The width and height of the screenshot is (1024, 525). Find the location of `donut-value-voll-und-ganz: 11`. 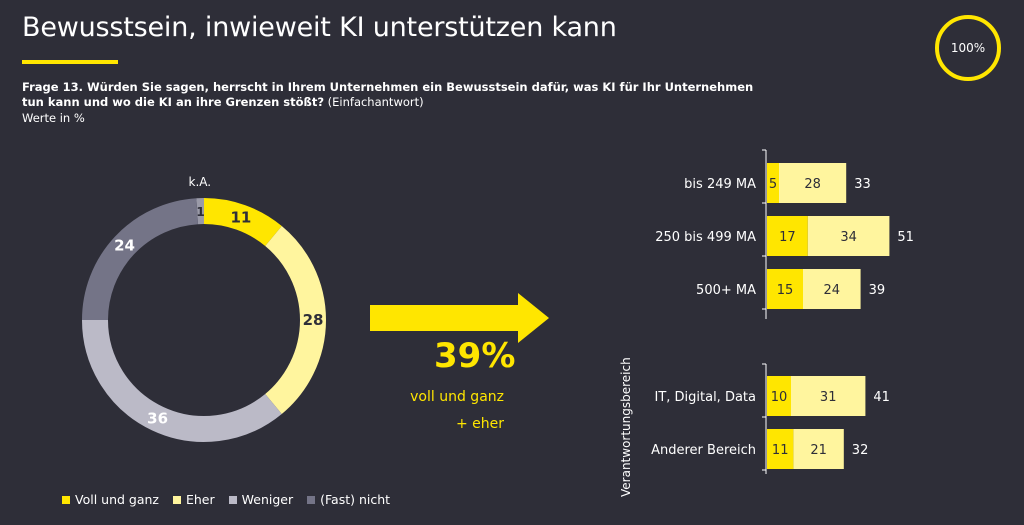

donut-value-voll-und-ganz: 11 is located at coordinates (240, 217).